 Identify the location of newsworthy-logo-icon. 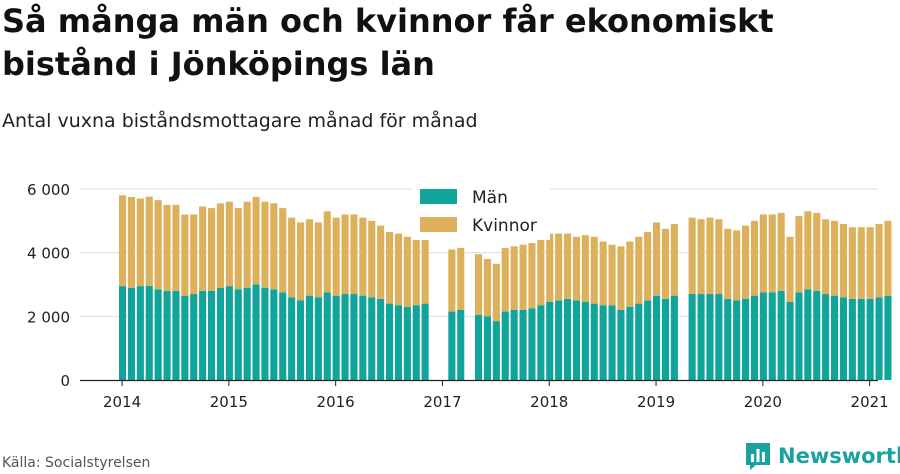
(758, 456).